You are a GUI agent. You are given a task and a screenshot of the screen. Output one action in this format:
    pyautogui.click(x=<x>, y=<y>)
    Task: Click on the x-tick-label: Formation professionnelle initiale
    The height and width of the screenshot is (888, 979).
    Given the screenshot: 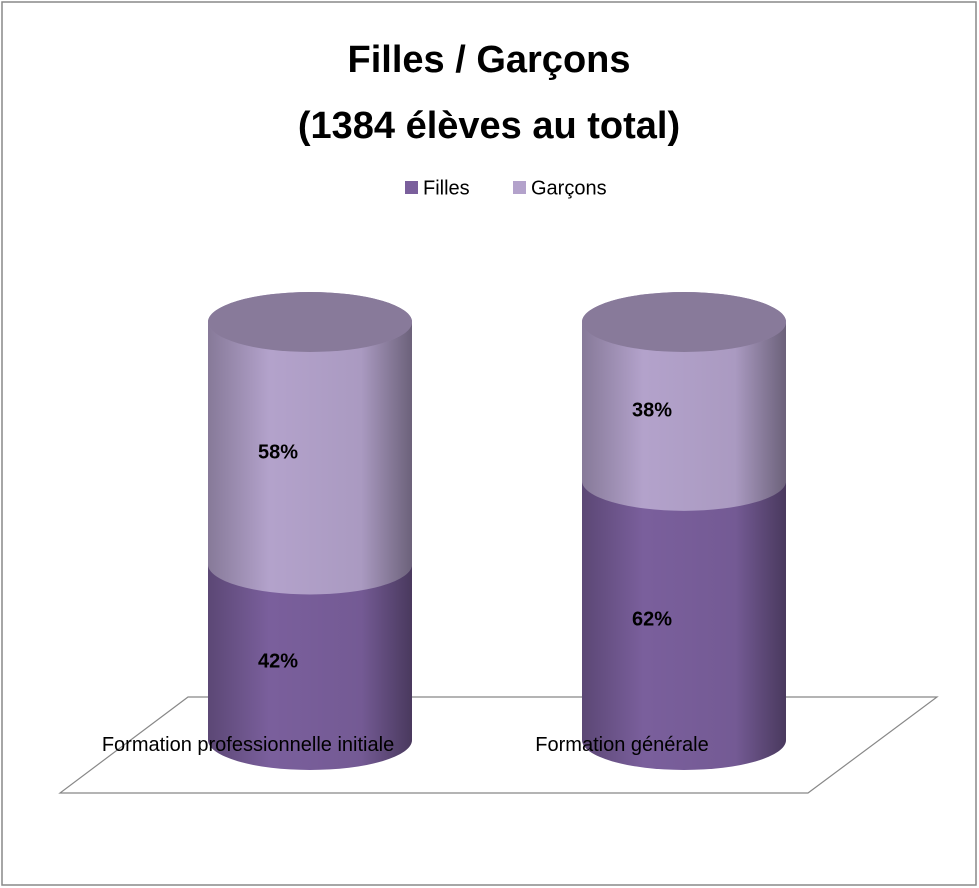 What is the action you would take?
    pyautogui.click(x=248, y=745)
    